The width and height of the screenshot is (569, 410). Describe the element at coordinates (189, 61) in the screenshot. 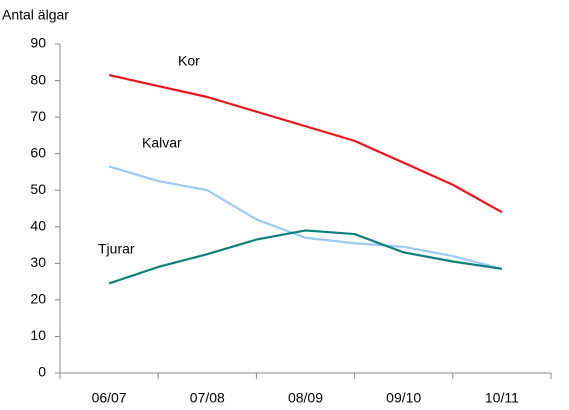

I see `series-label: Kor` at that location.